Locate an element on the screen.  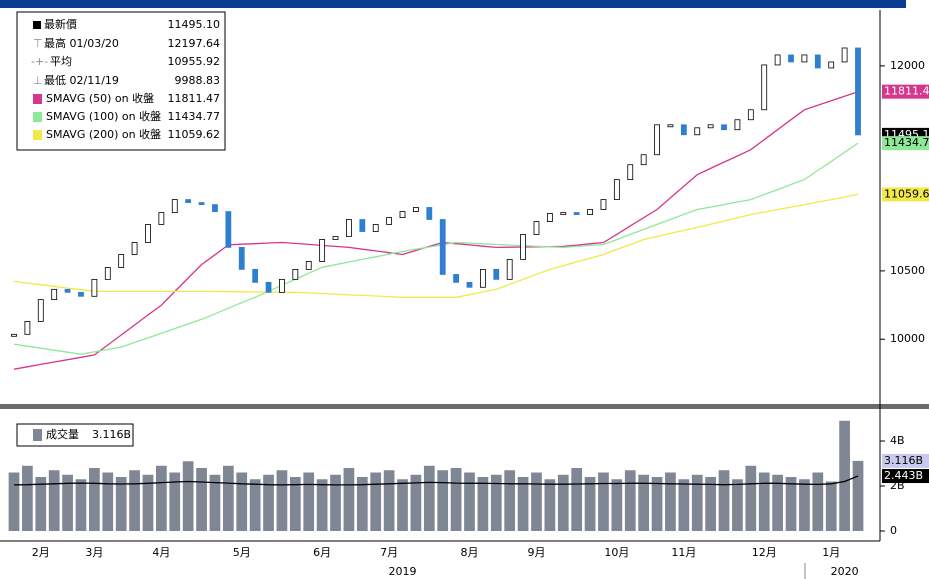
legend-label: SMAVG (100) on 收盤 is located at coordinates (103, 116).